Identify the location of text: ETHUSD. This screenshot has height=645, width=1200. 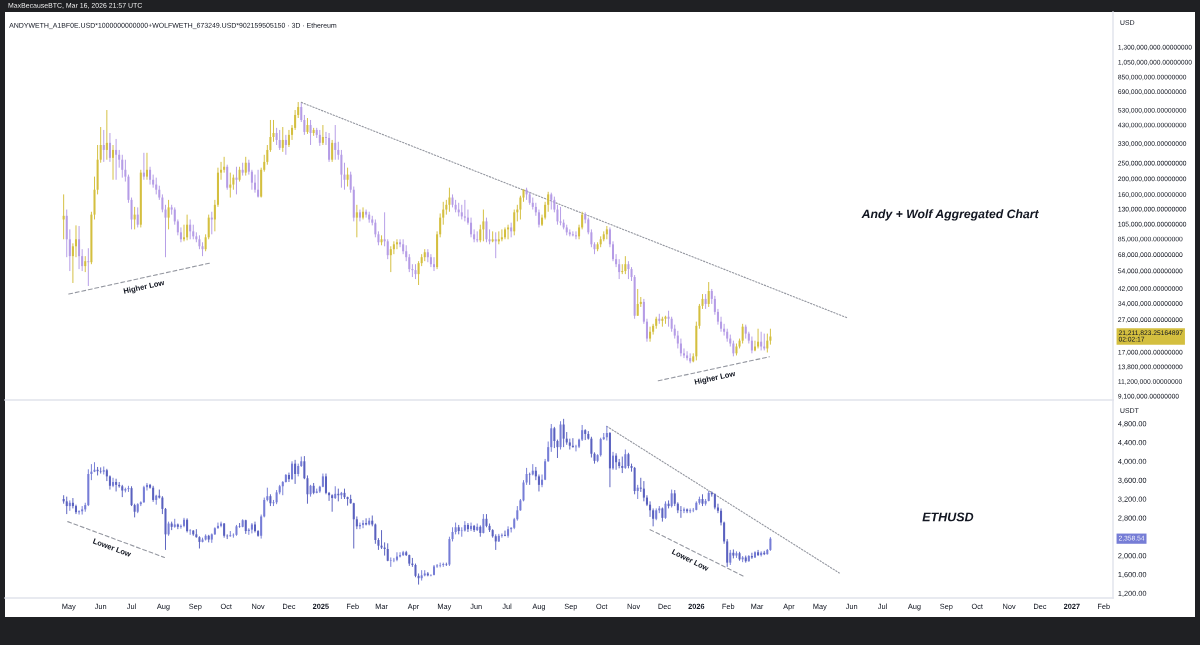
(948, 517).